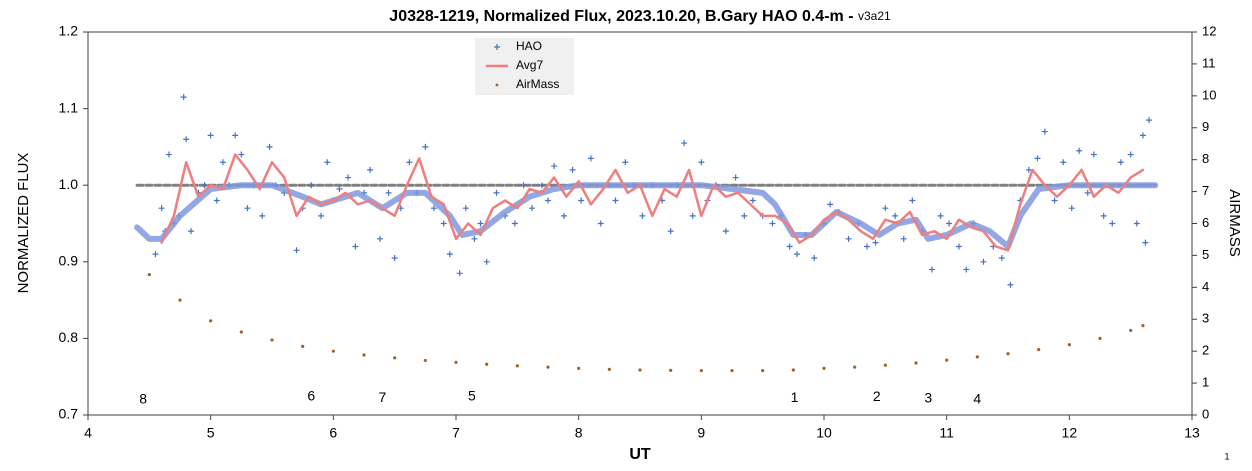  What do you see at coordinates (1205, 126) in the screenshot?
I see `y2-tick-label: 9` at bounding box center [1205, 126].